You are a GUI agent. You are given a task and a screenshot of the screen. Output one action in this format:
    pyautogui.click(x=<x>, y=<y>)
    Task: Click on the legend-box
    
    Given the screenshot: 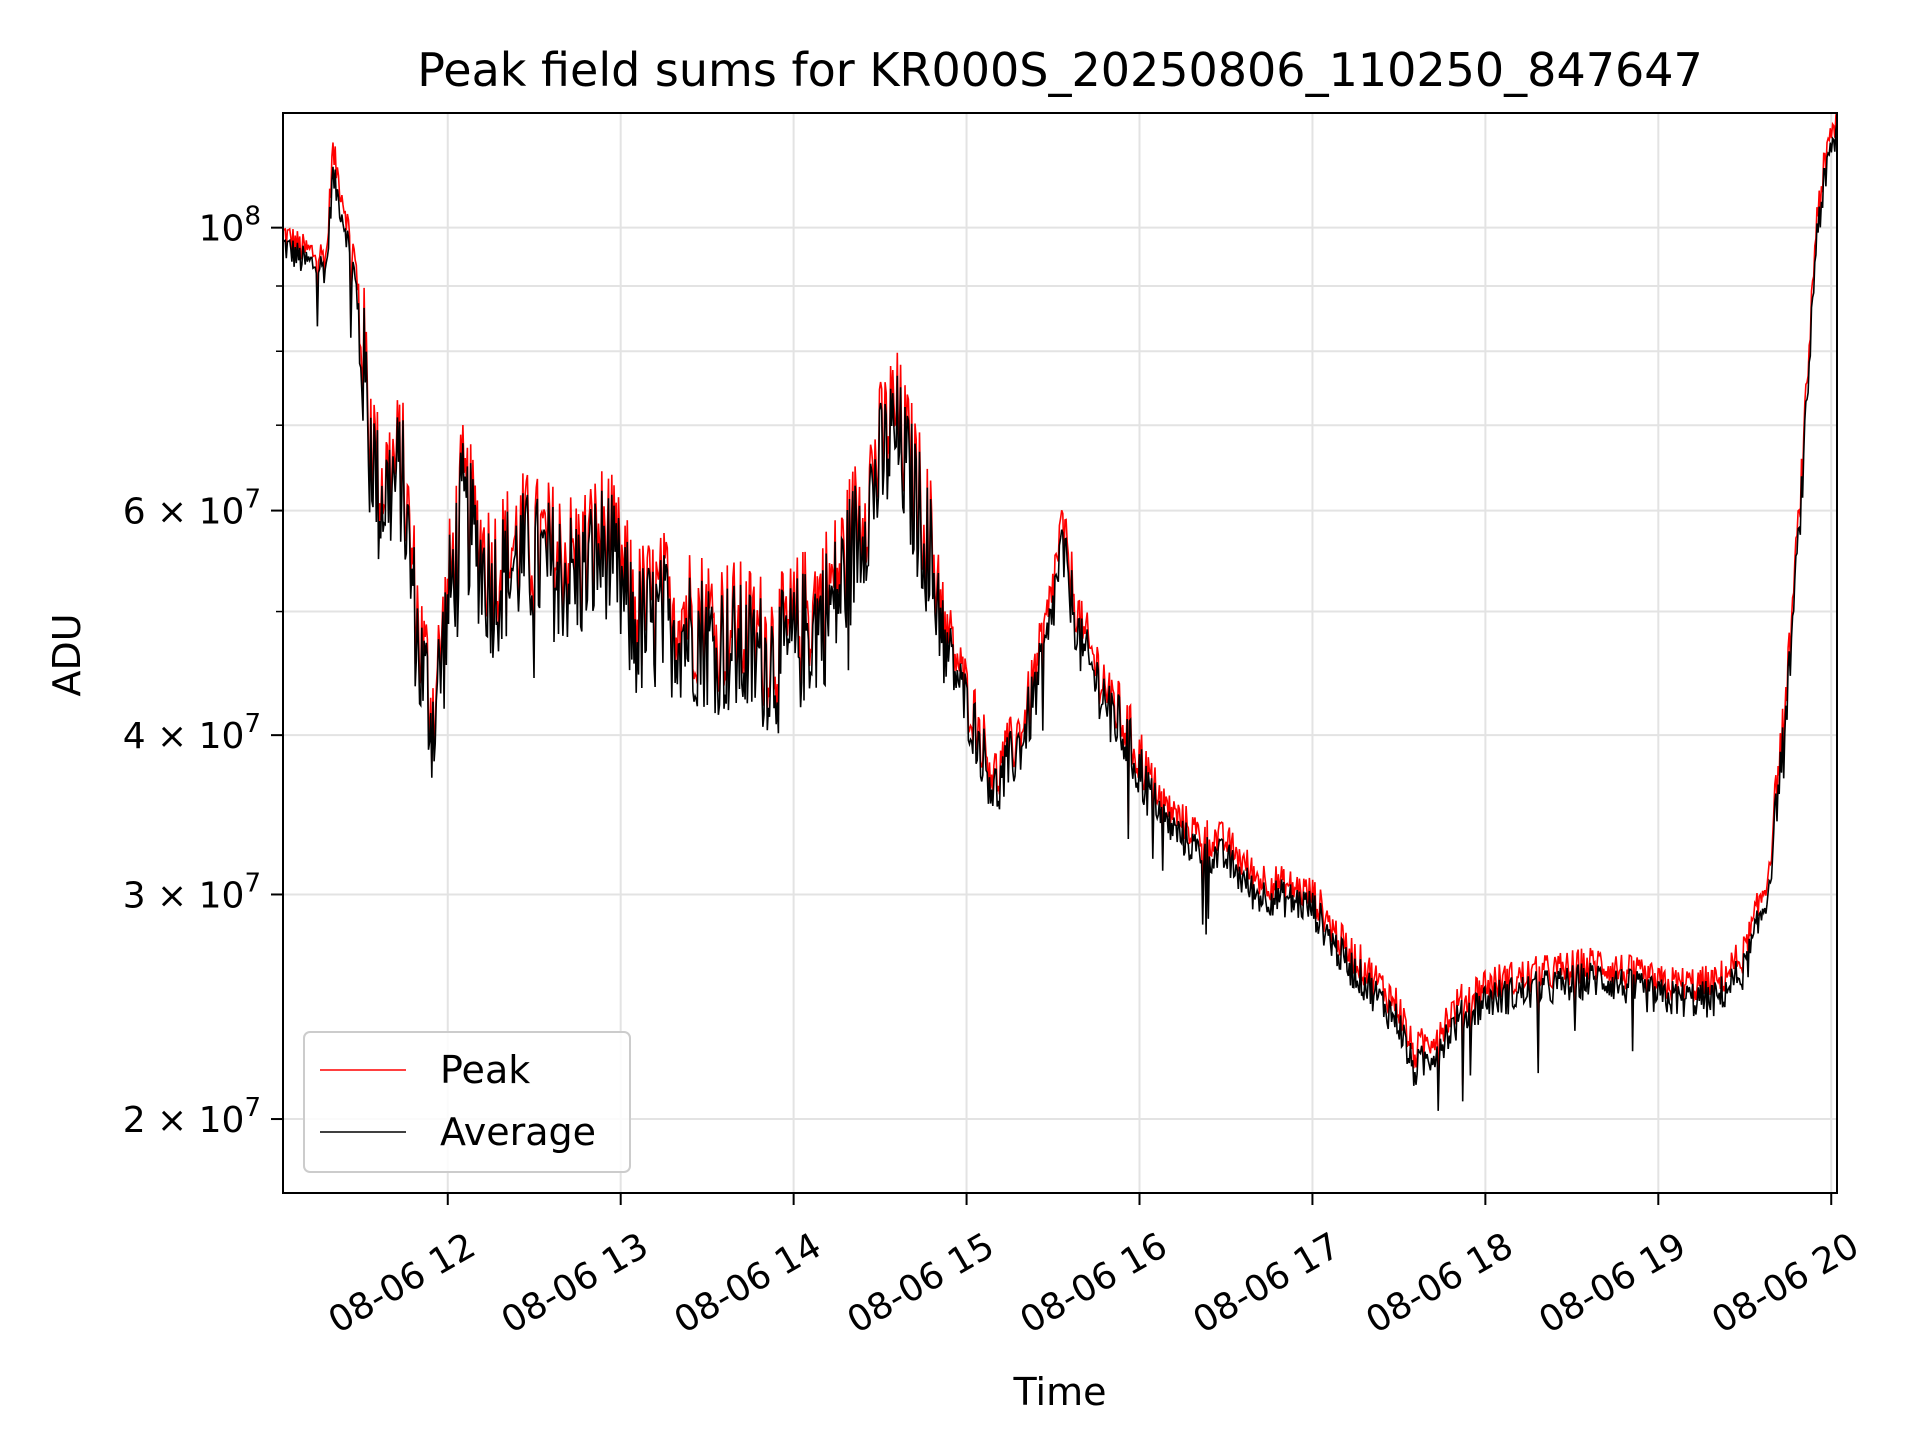 What is the action you would take?
    pyautogui.click(x=467, y=1102)
    